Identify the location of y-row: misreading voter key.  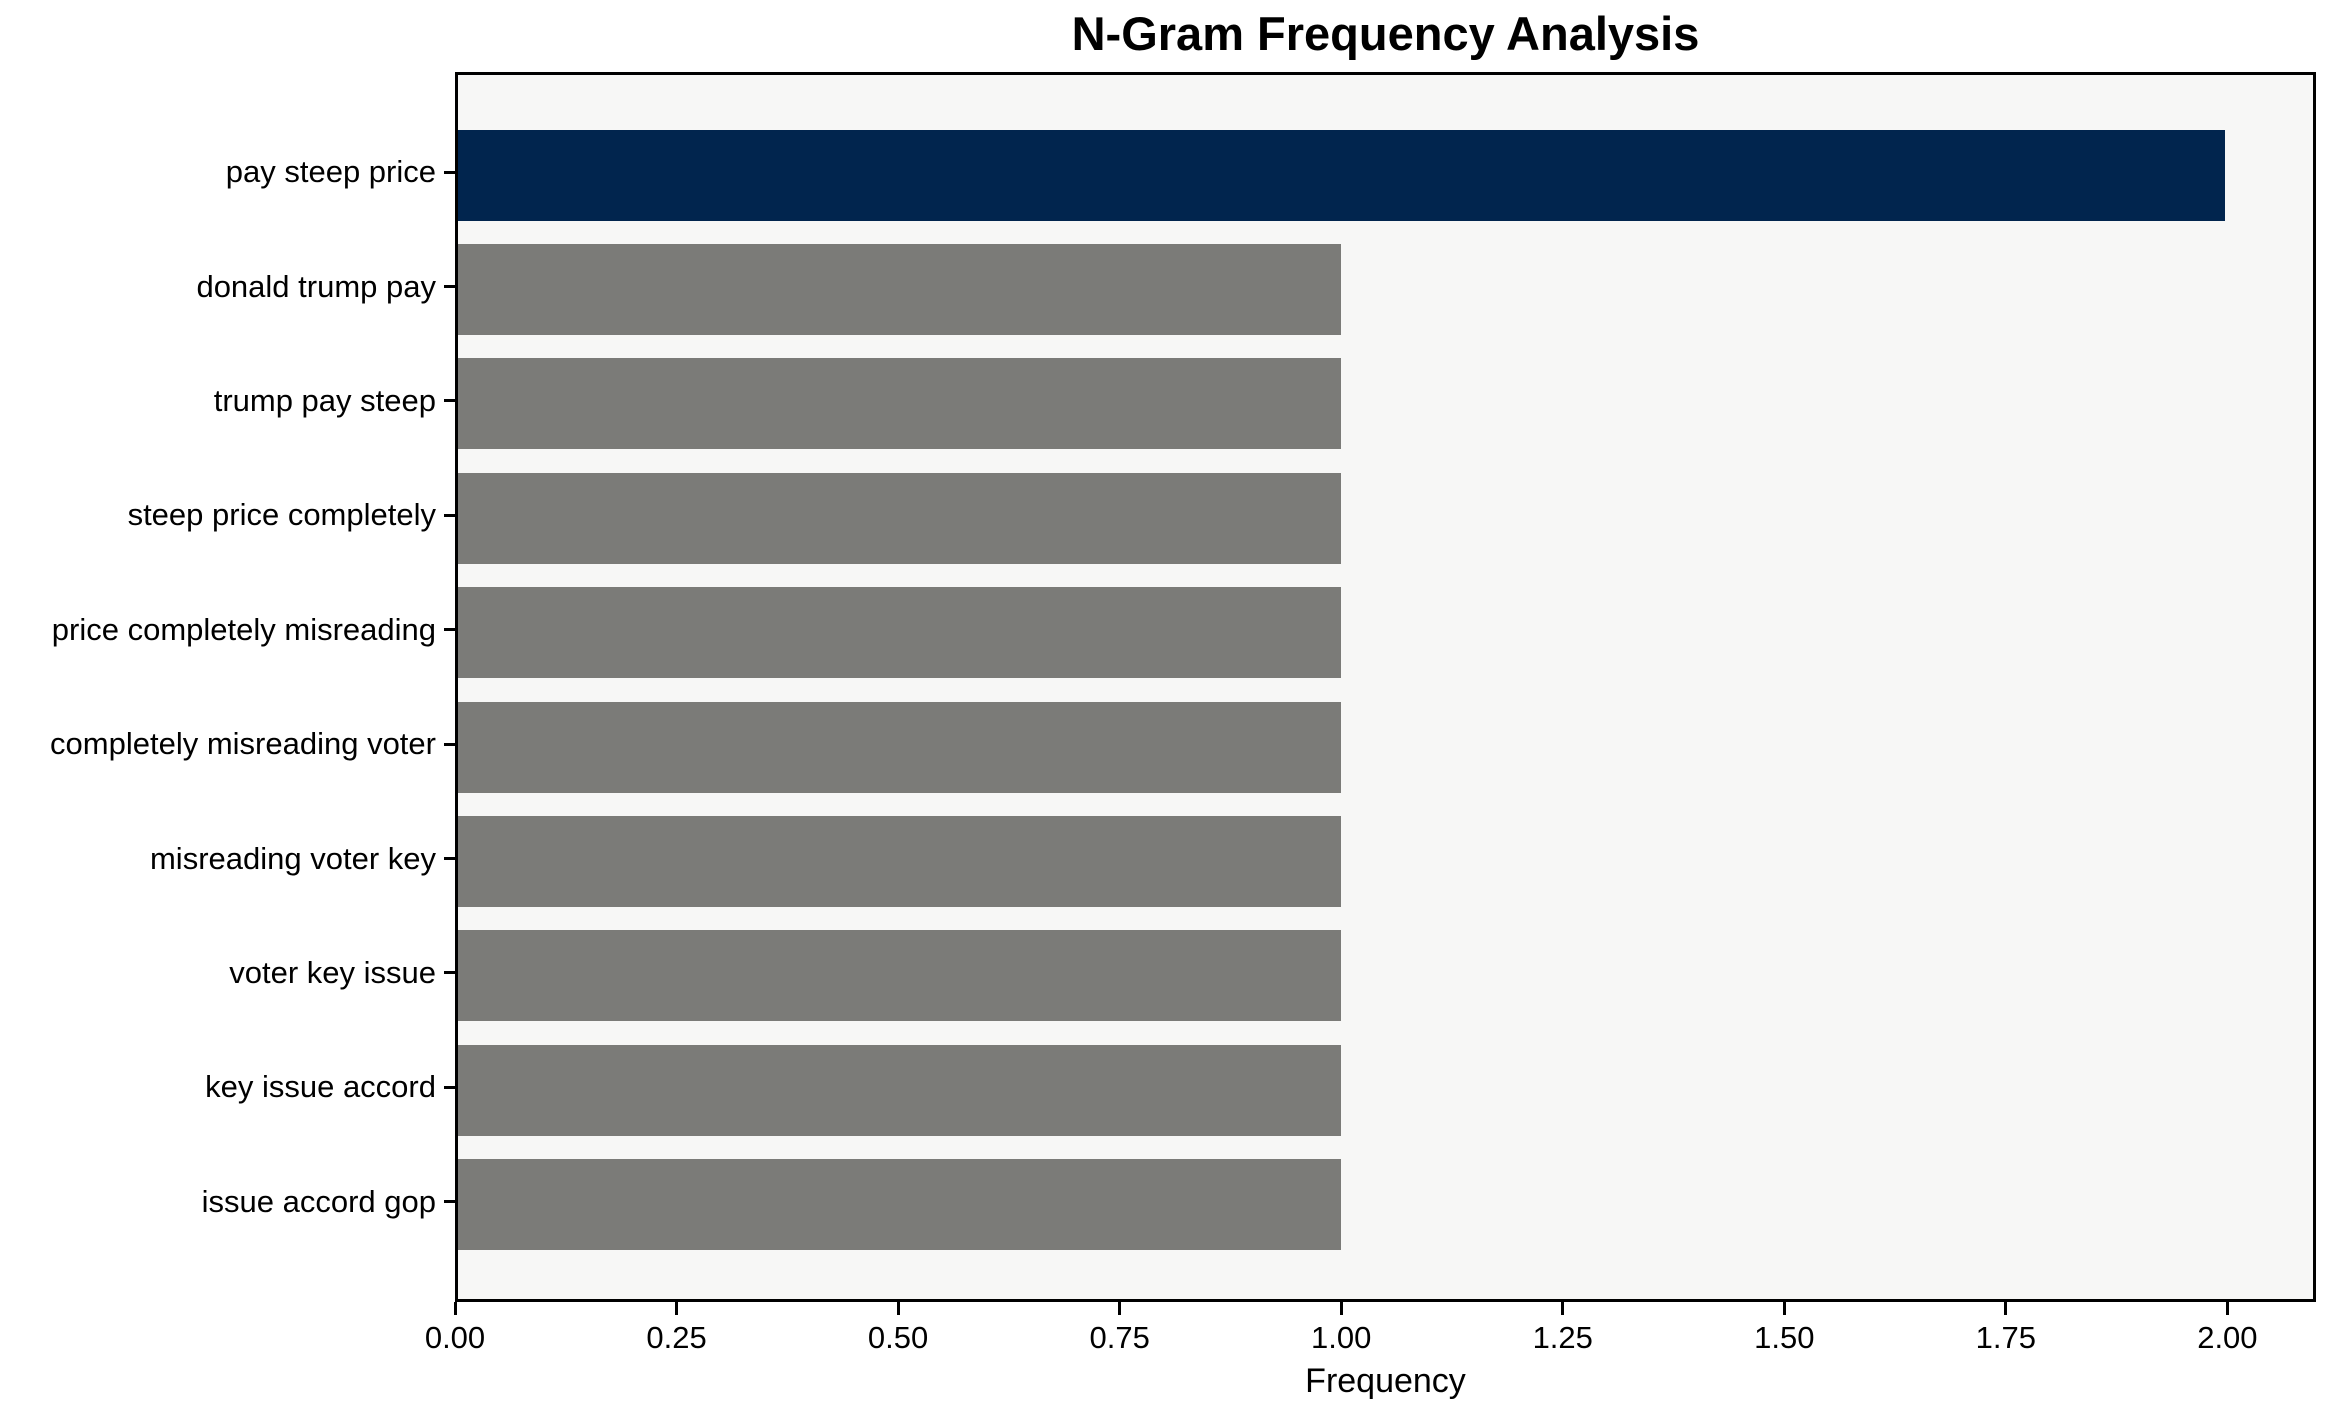
(227, 858).